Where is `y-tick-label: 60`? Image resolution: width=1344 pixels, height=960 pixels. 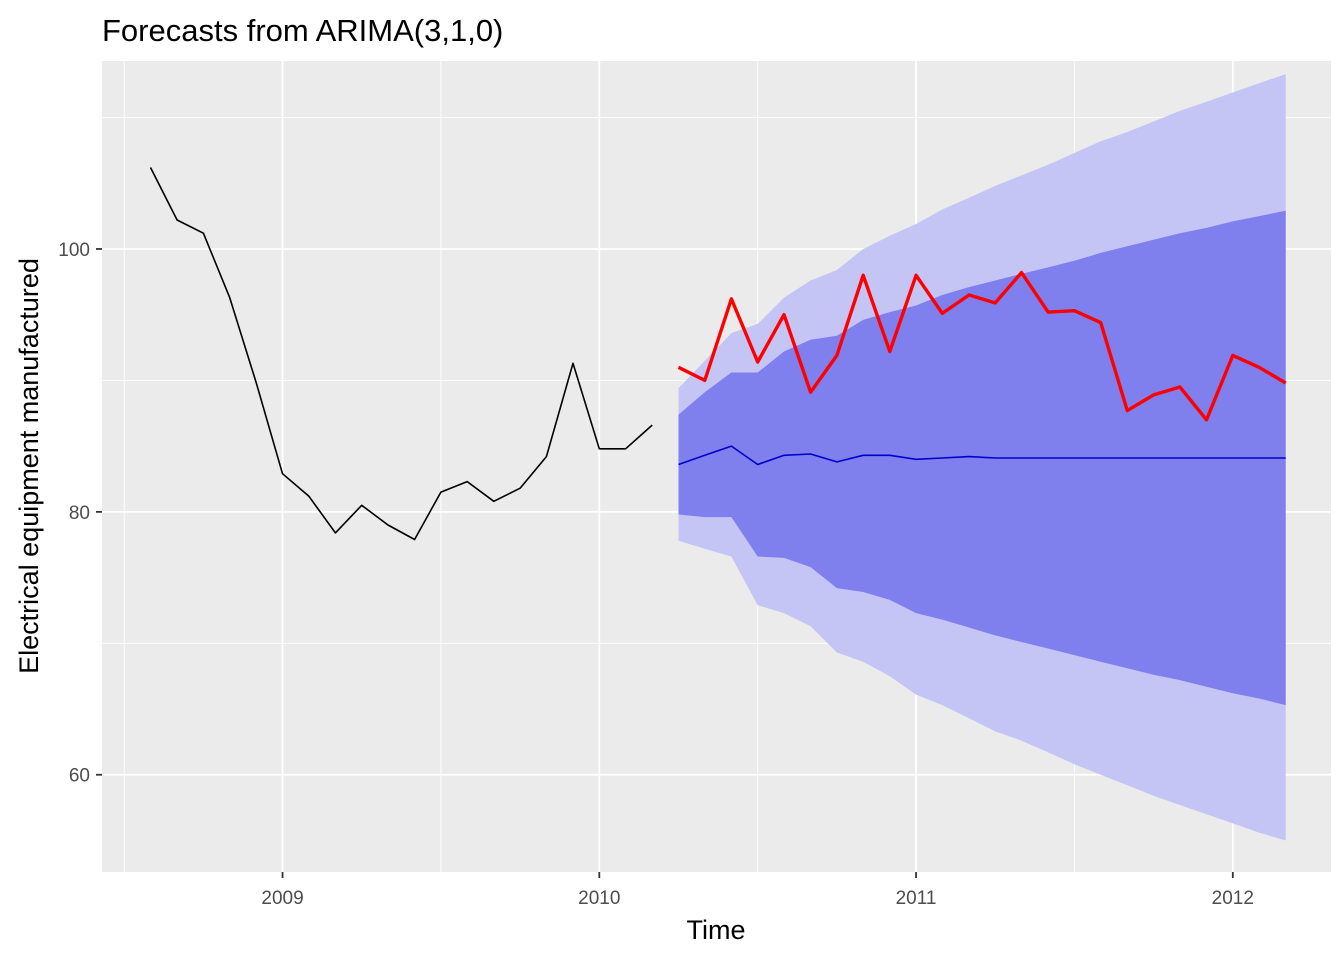
y-tick-label: 60 is located at coordinates (79, 776).